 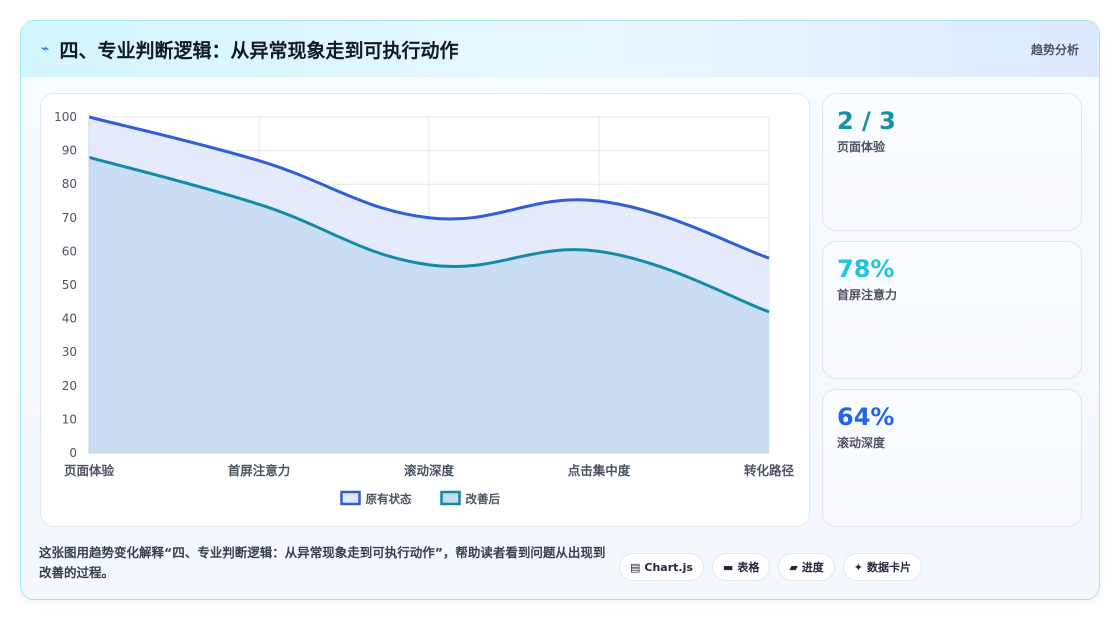 What do you see at coordinates (793, 567) in the screenshot?
I see `progress-icon: ▰` at bounding box center [793, 567].